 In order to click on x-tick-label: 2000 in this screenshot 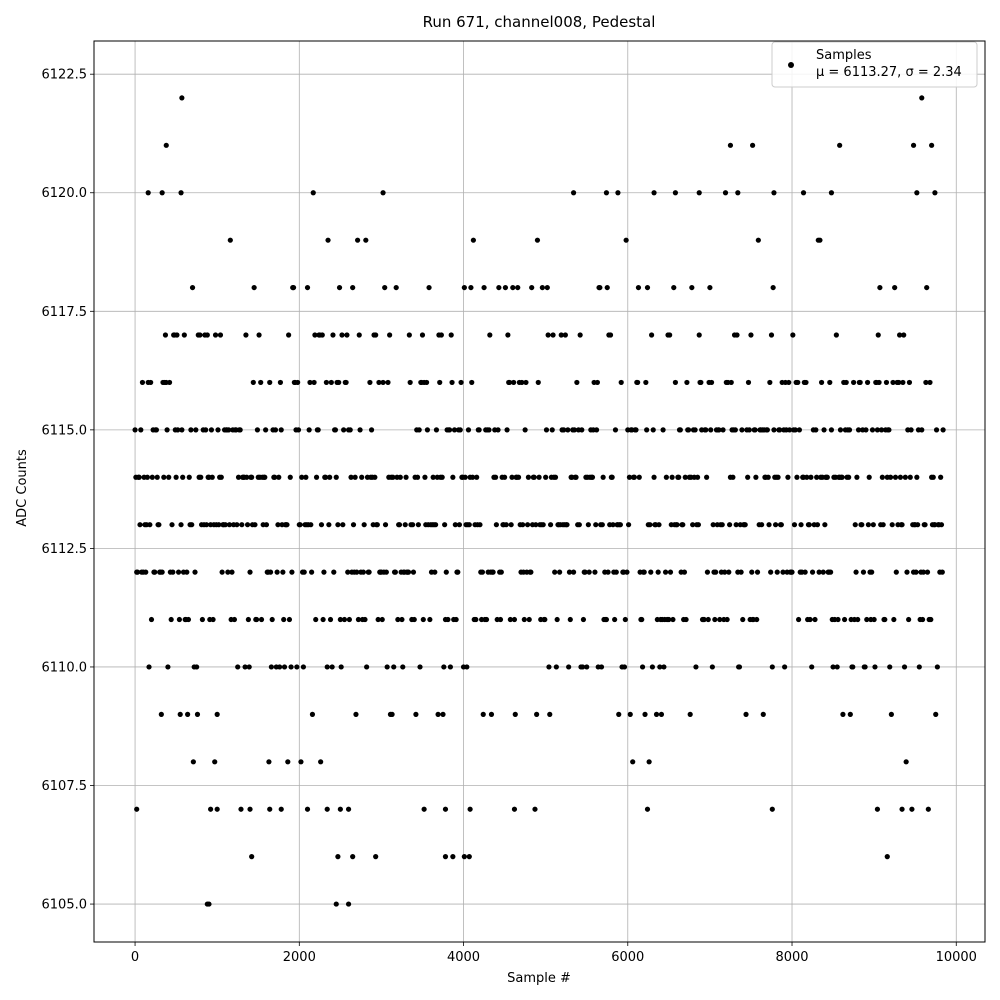, I will do `click(299, 957)`.